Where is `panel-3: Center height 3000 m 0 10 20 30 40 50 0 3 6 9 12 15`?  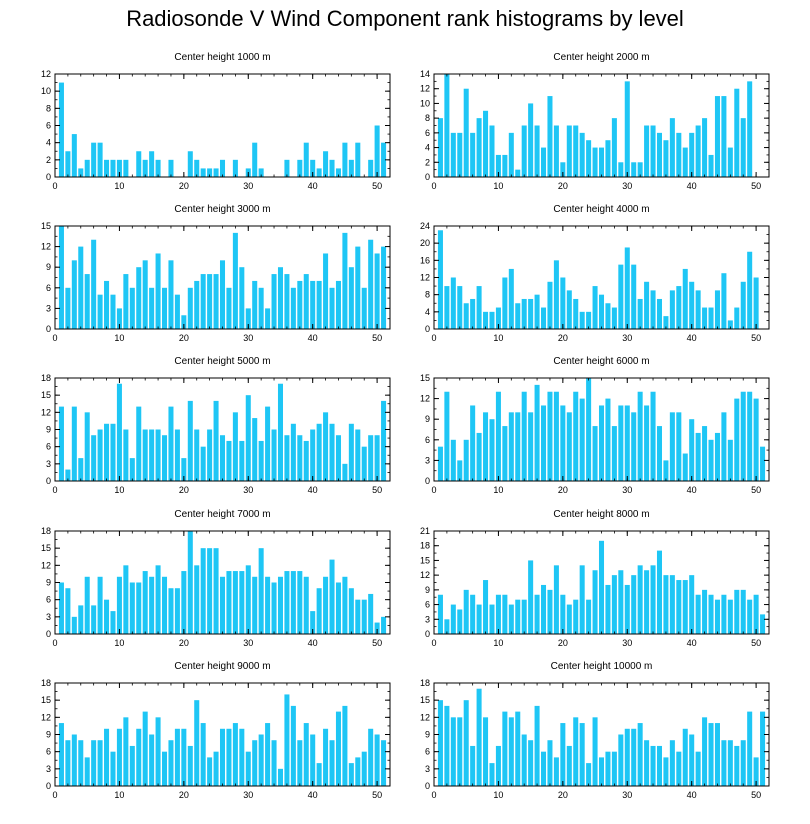
panel-3: Center height 3000 m 0 10 20 30 40 50 0 3 6 9 12 15 is located at coordinates (216, 273).